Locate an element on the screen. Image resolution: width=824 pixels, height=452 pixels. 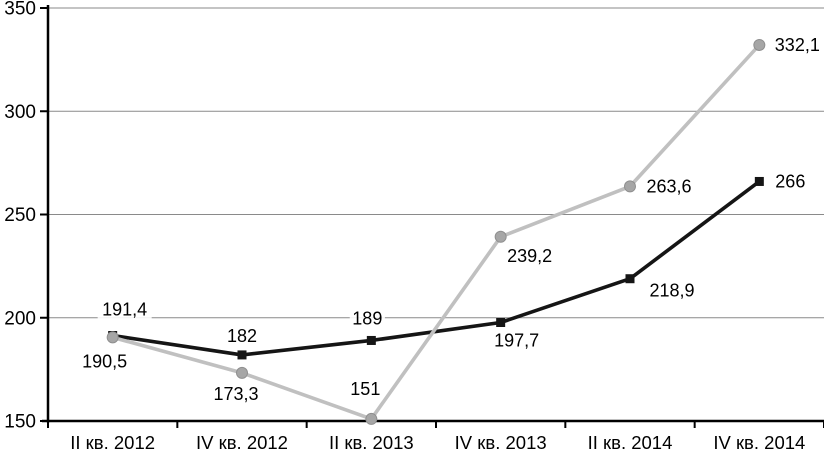
data-label: 191,4 is located at coordinates (124, 310).